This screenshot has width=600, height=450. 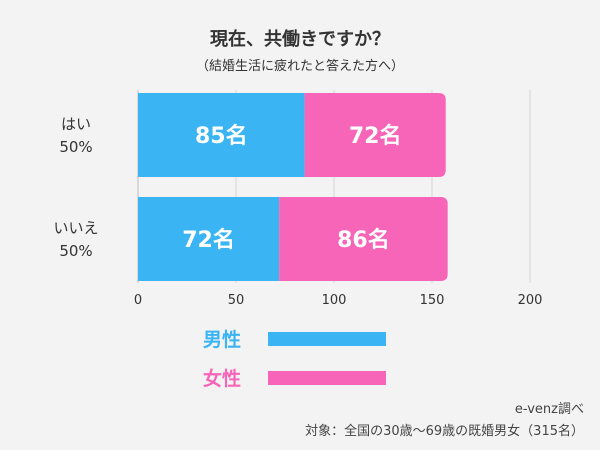 What do you see at coordinates (236, 300) in the screenshot?
I see `x-tick-label-50: 50` at bounding box center [236, 300].